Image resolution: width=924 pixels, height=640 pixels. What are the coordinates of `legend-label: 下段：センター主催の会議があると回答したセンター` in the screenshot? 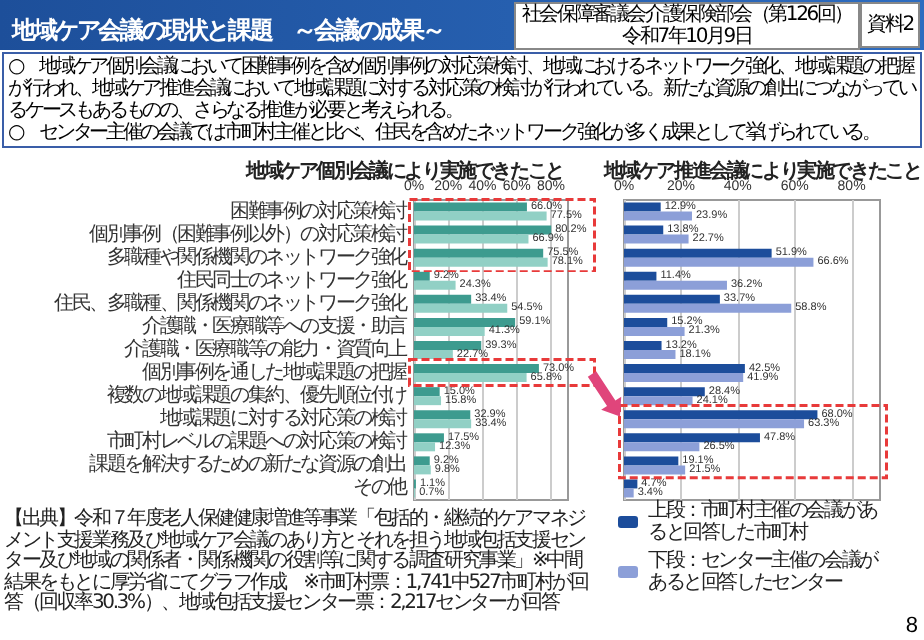 It's located at (765, 571).